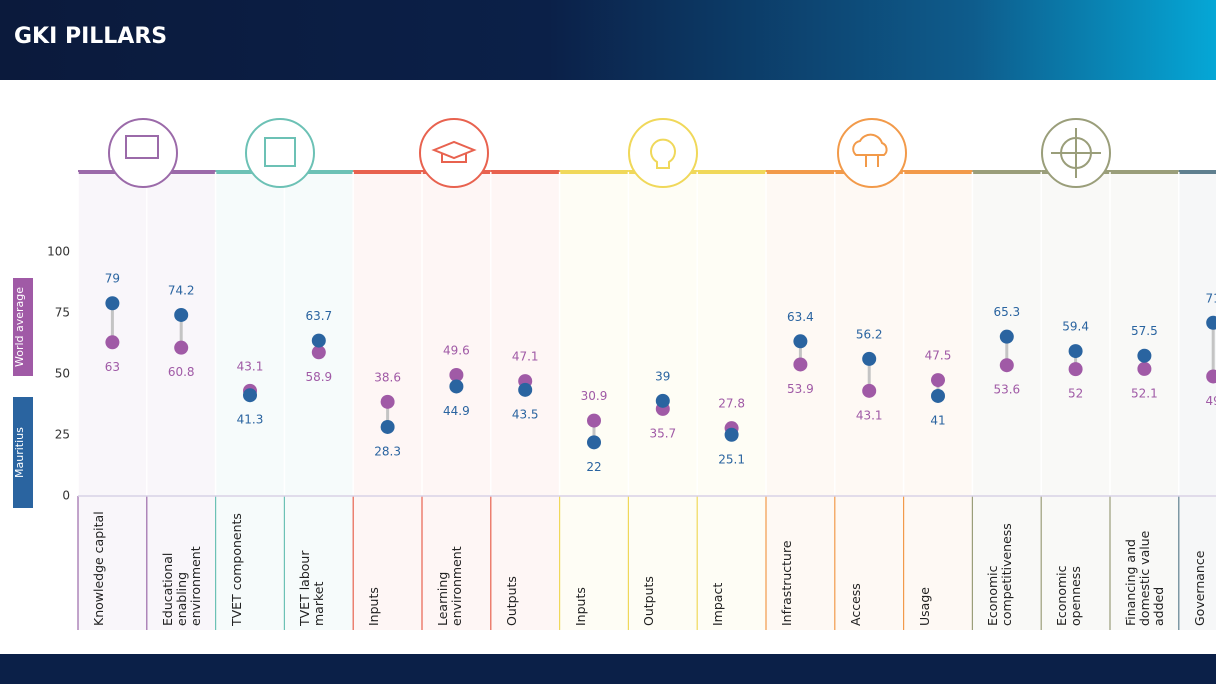  What do you see at coordinates (112, 367) in the screenshot?
I see `value-label: 63` at bounding box center [112, 367].